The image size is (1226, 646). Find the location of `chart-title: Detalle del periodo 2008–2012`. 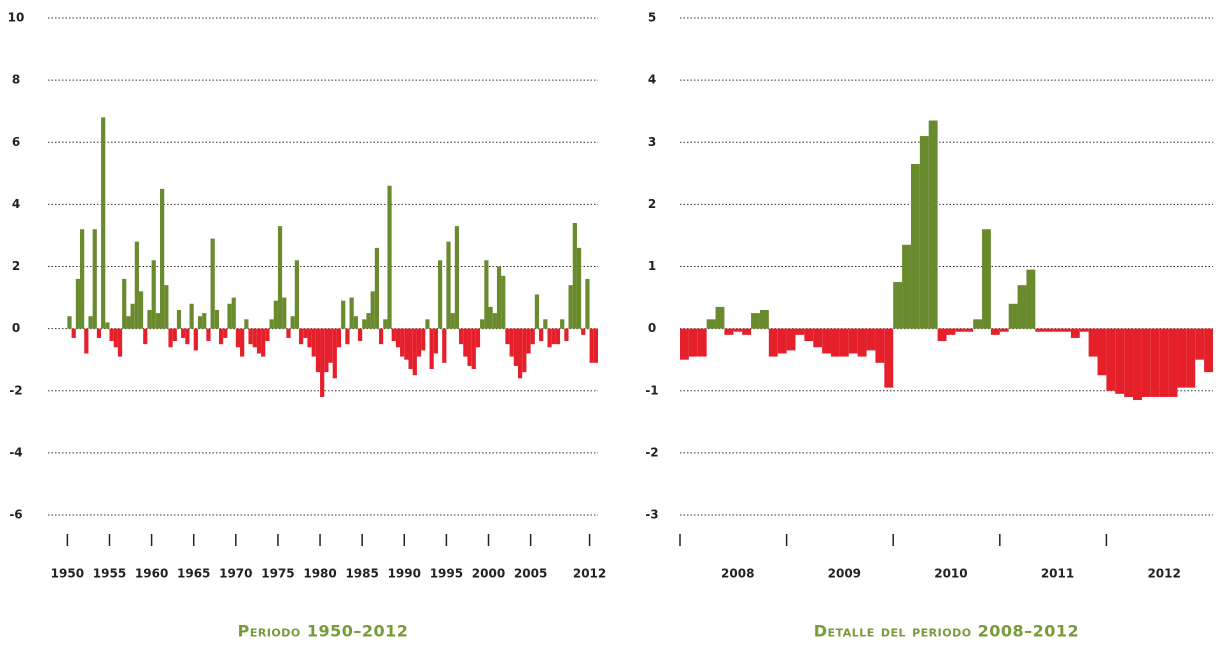

chart-title: Detalle del periodo 2008–2012 is located at coordinates (946, 631).